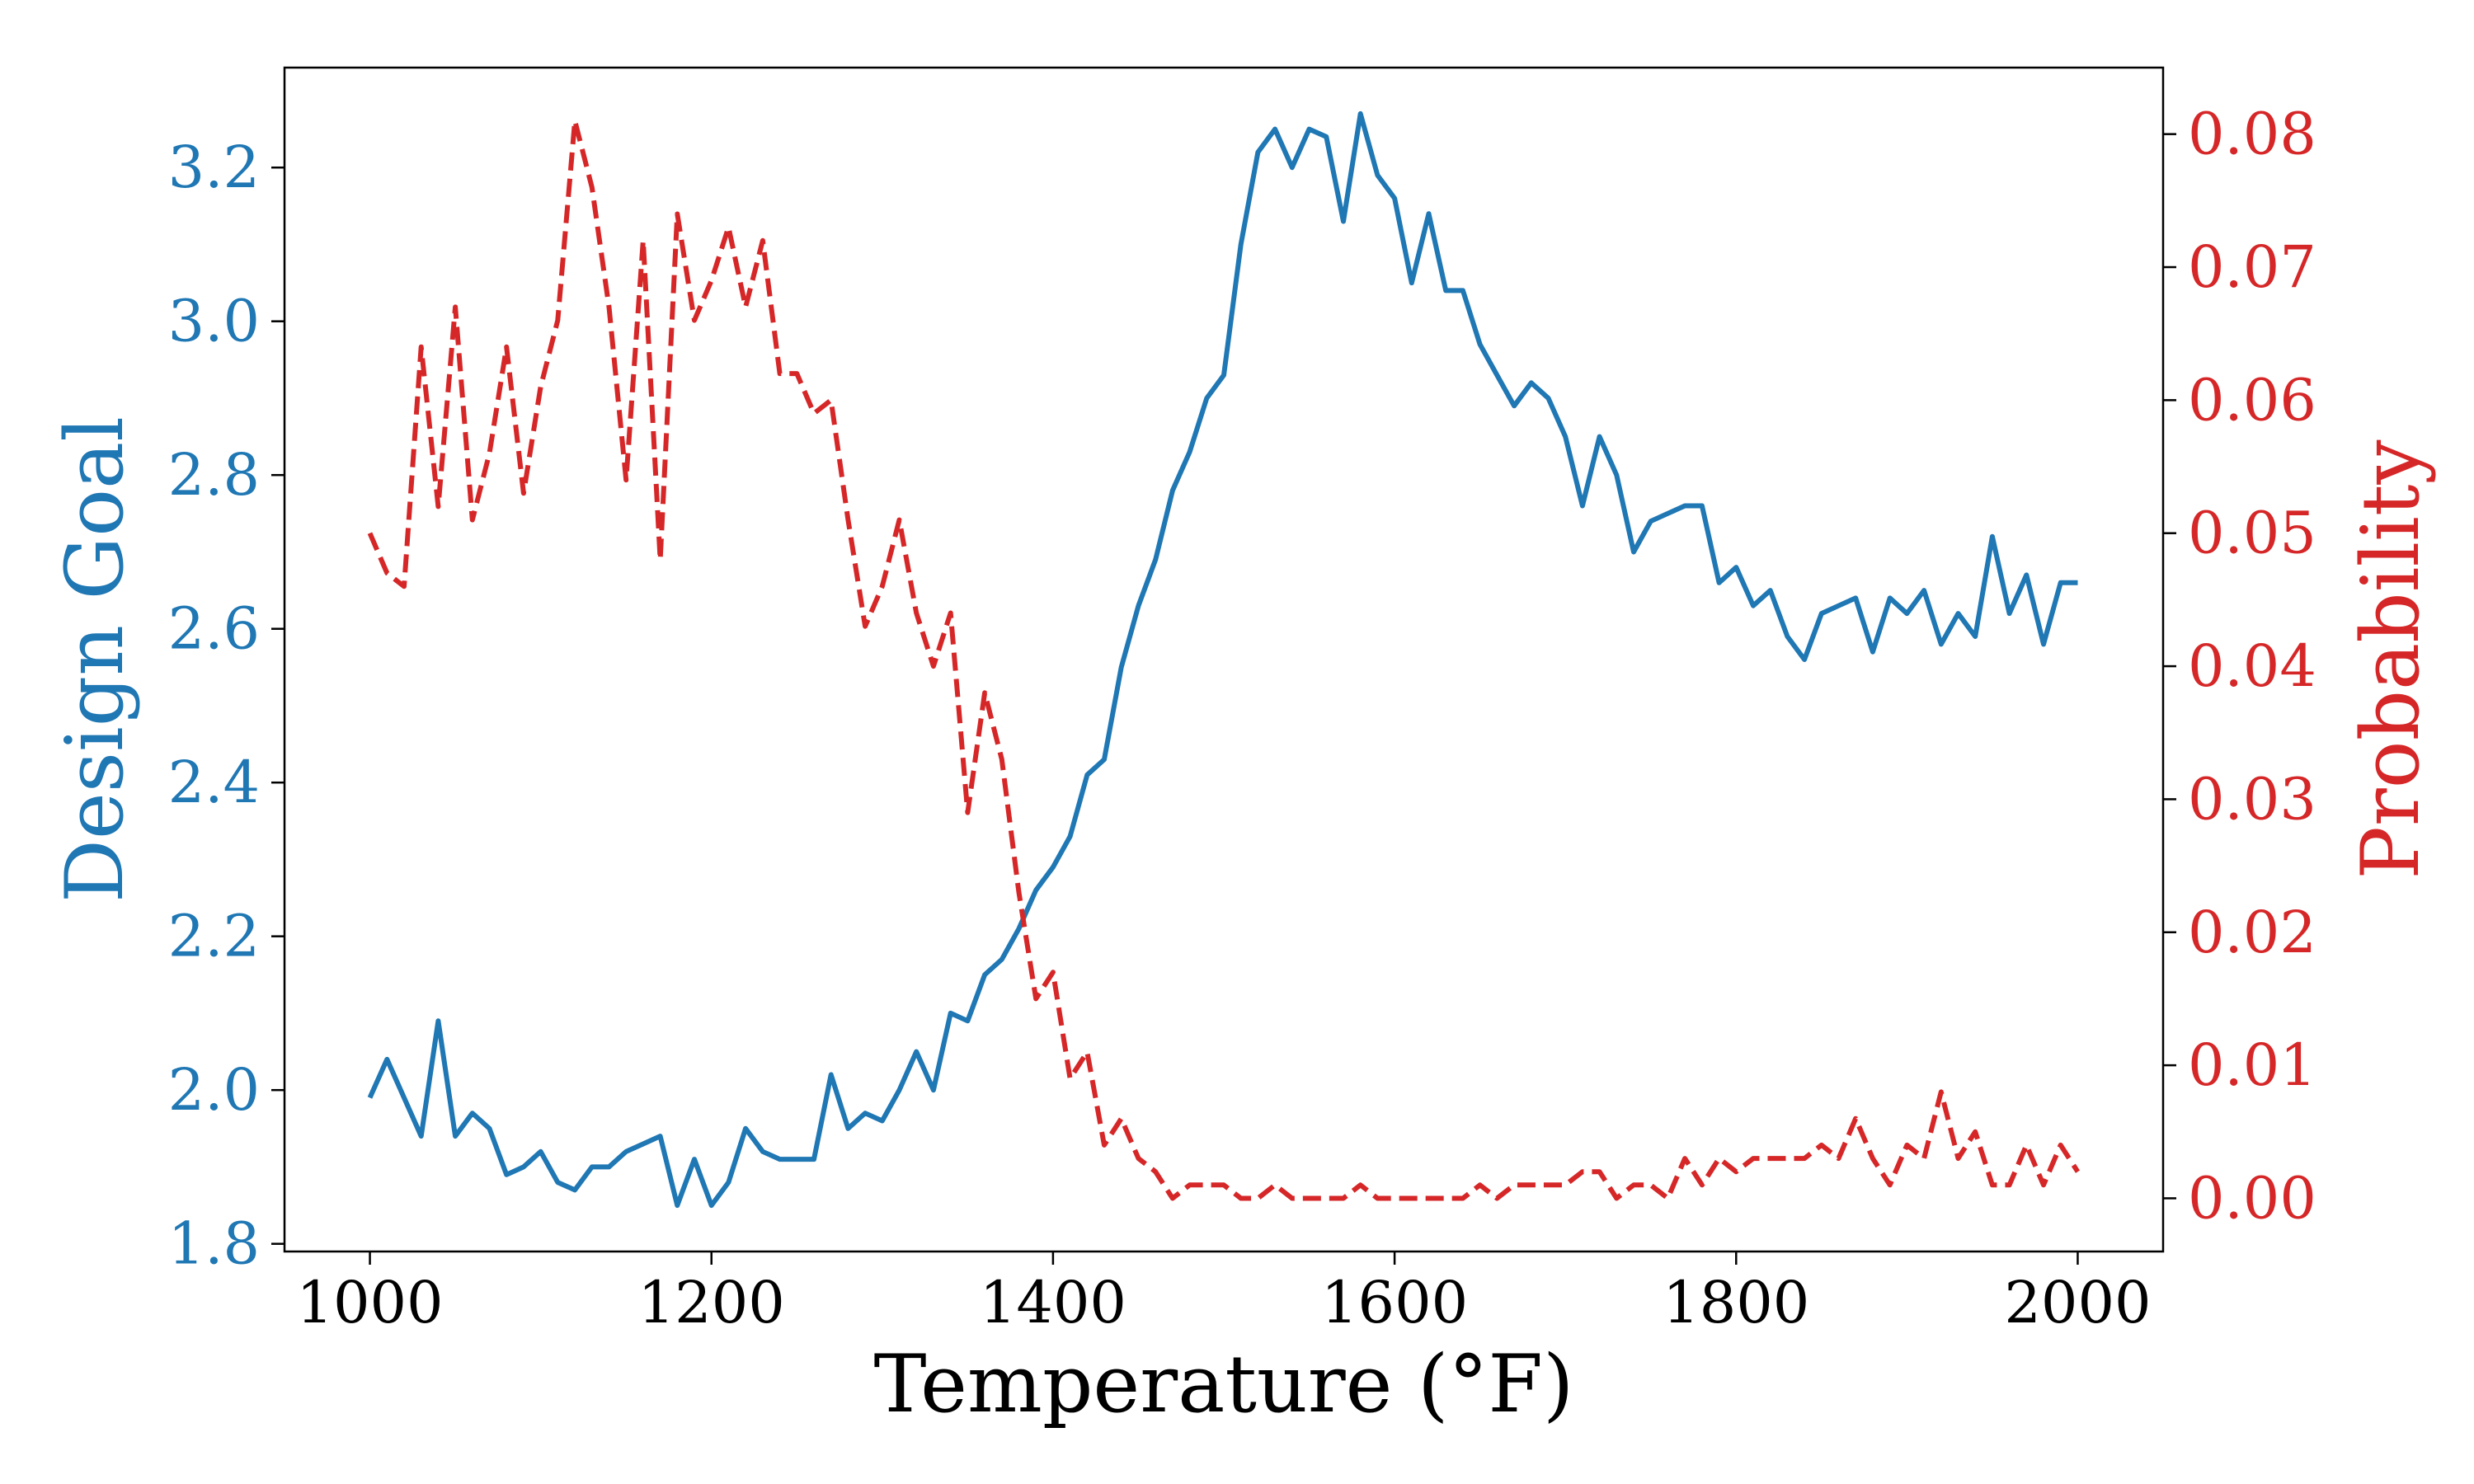  What do you see at coordinates (2252, 1065) in the screenshot?
I see `right-y-tick-label: 0.01` at bounding box center [2252, 1065].